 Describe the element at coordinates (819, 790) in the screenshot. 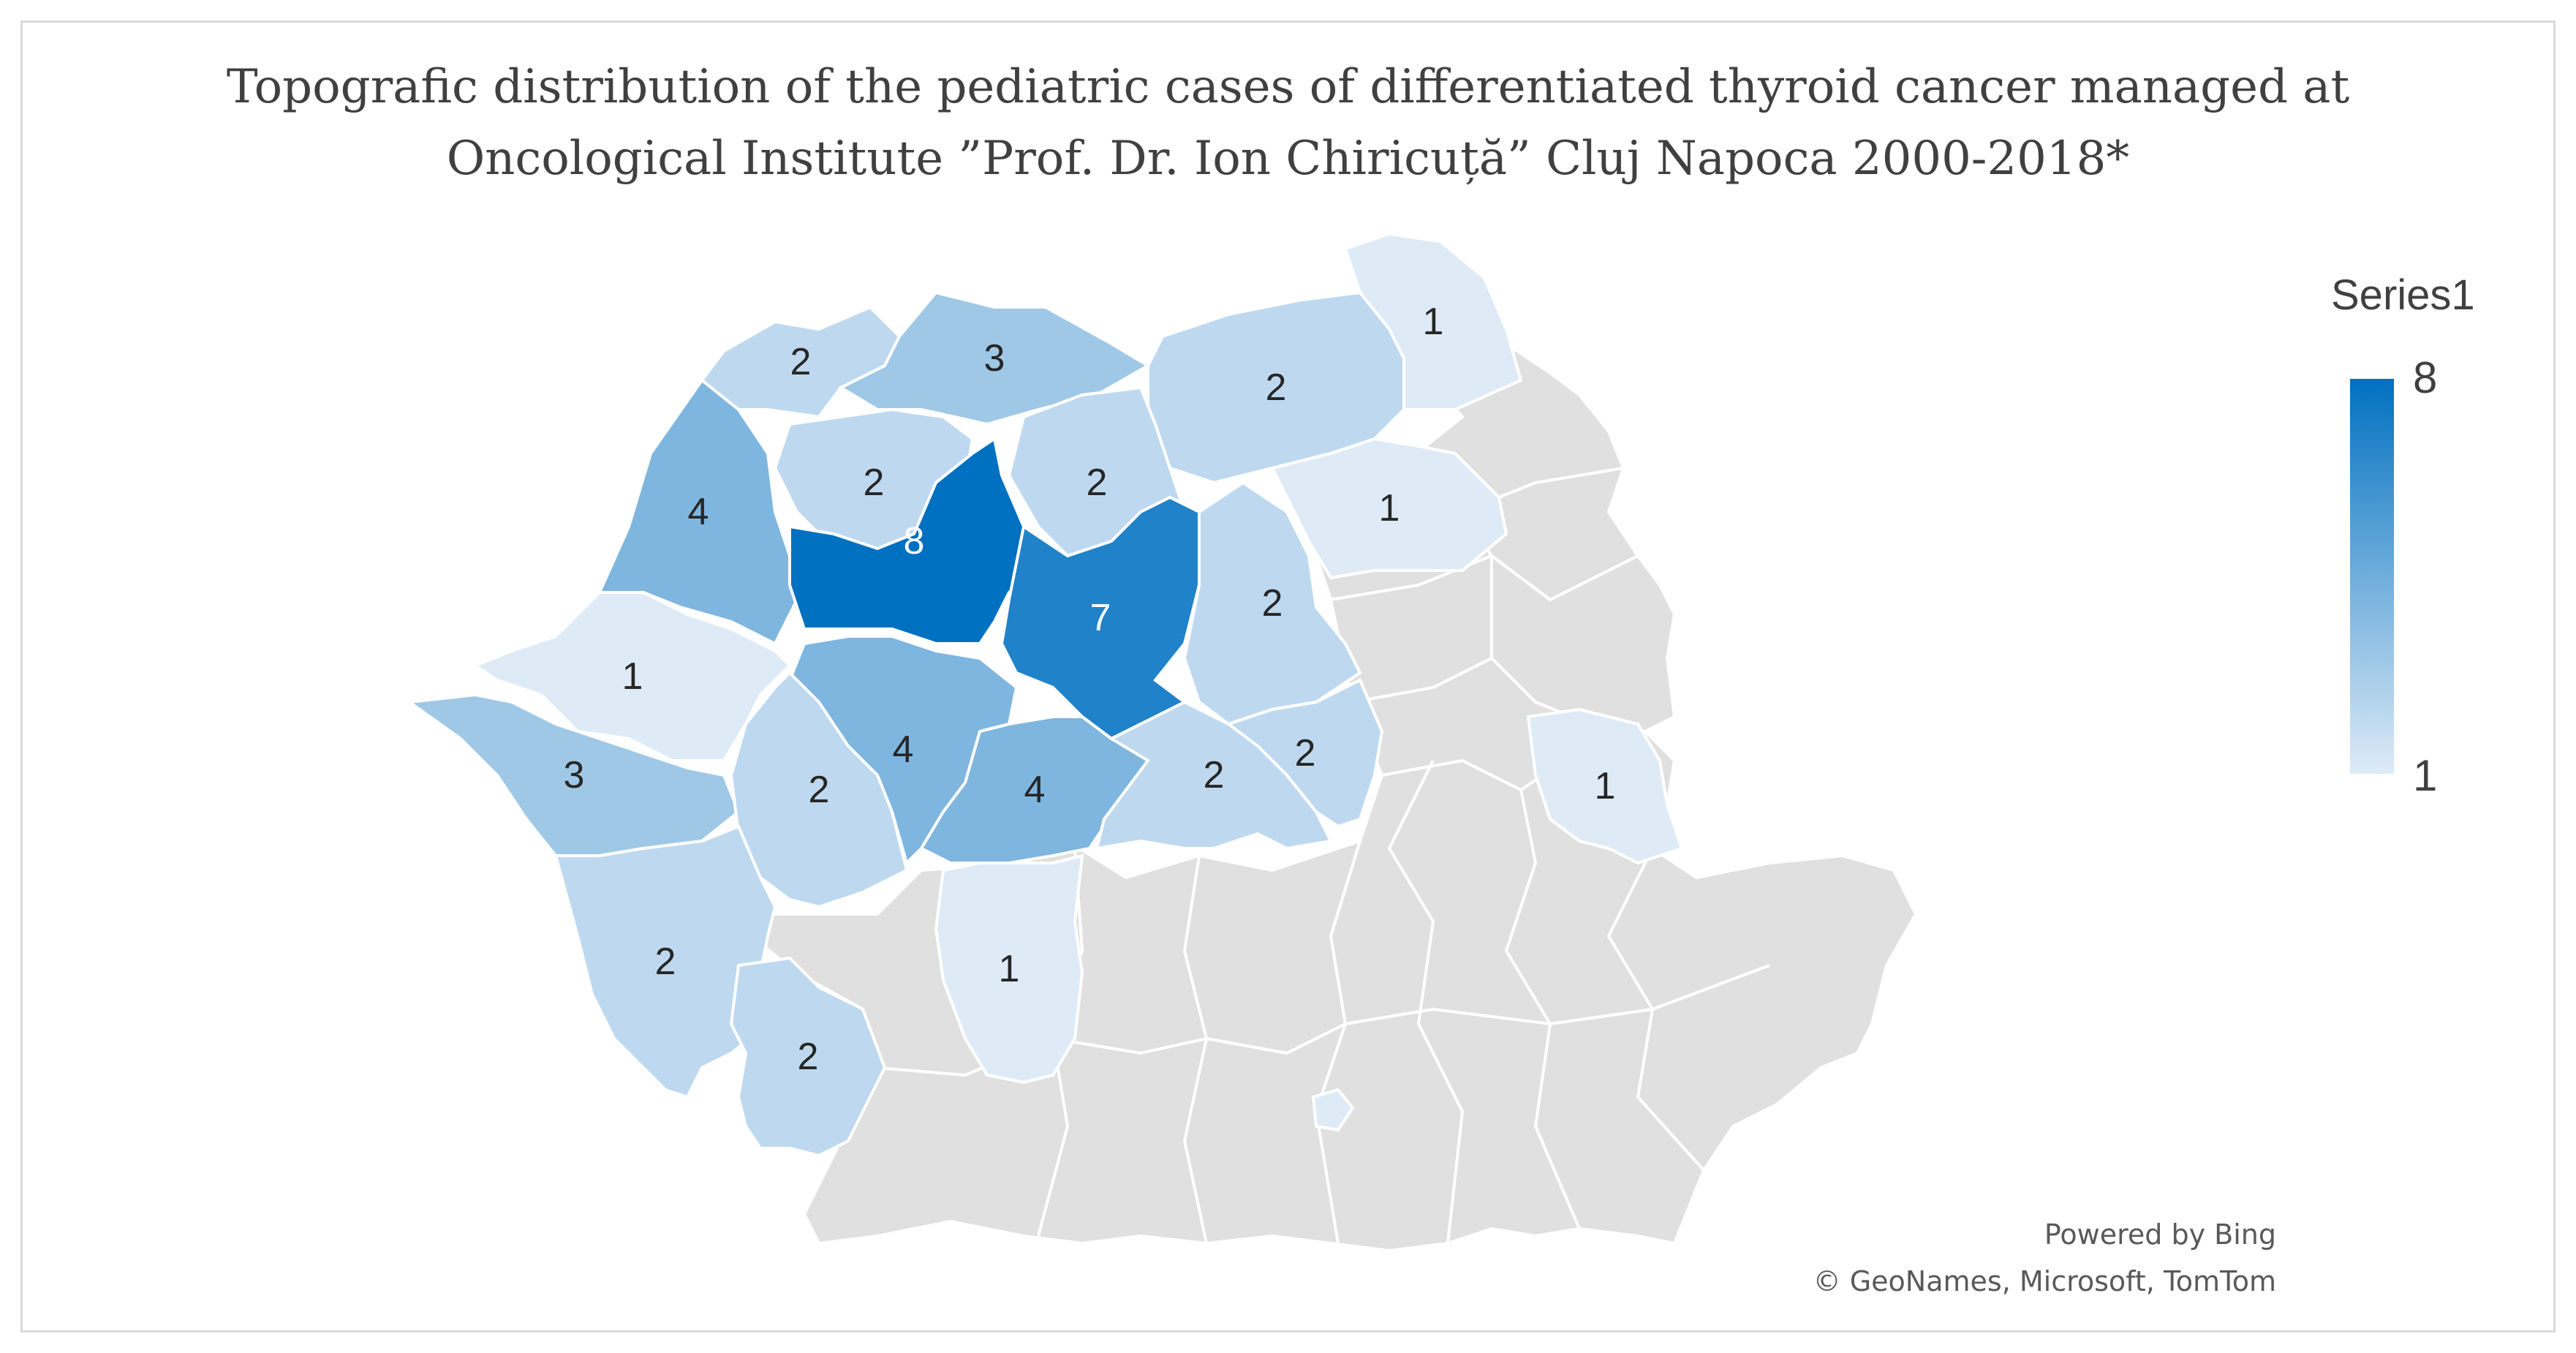

I see `region-label-hunedoara: 2` at that location.